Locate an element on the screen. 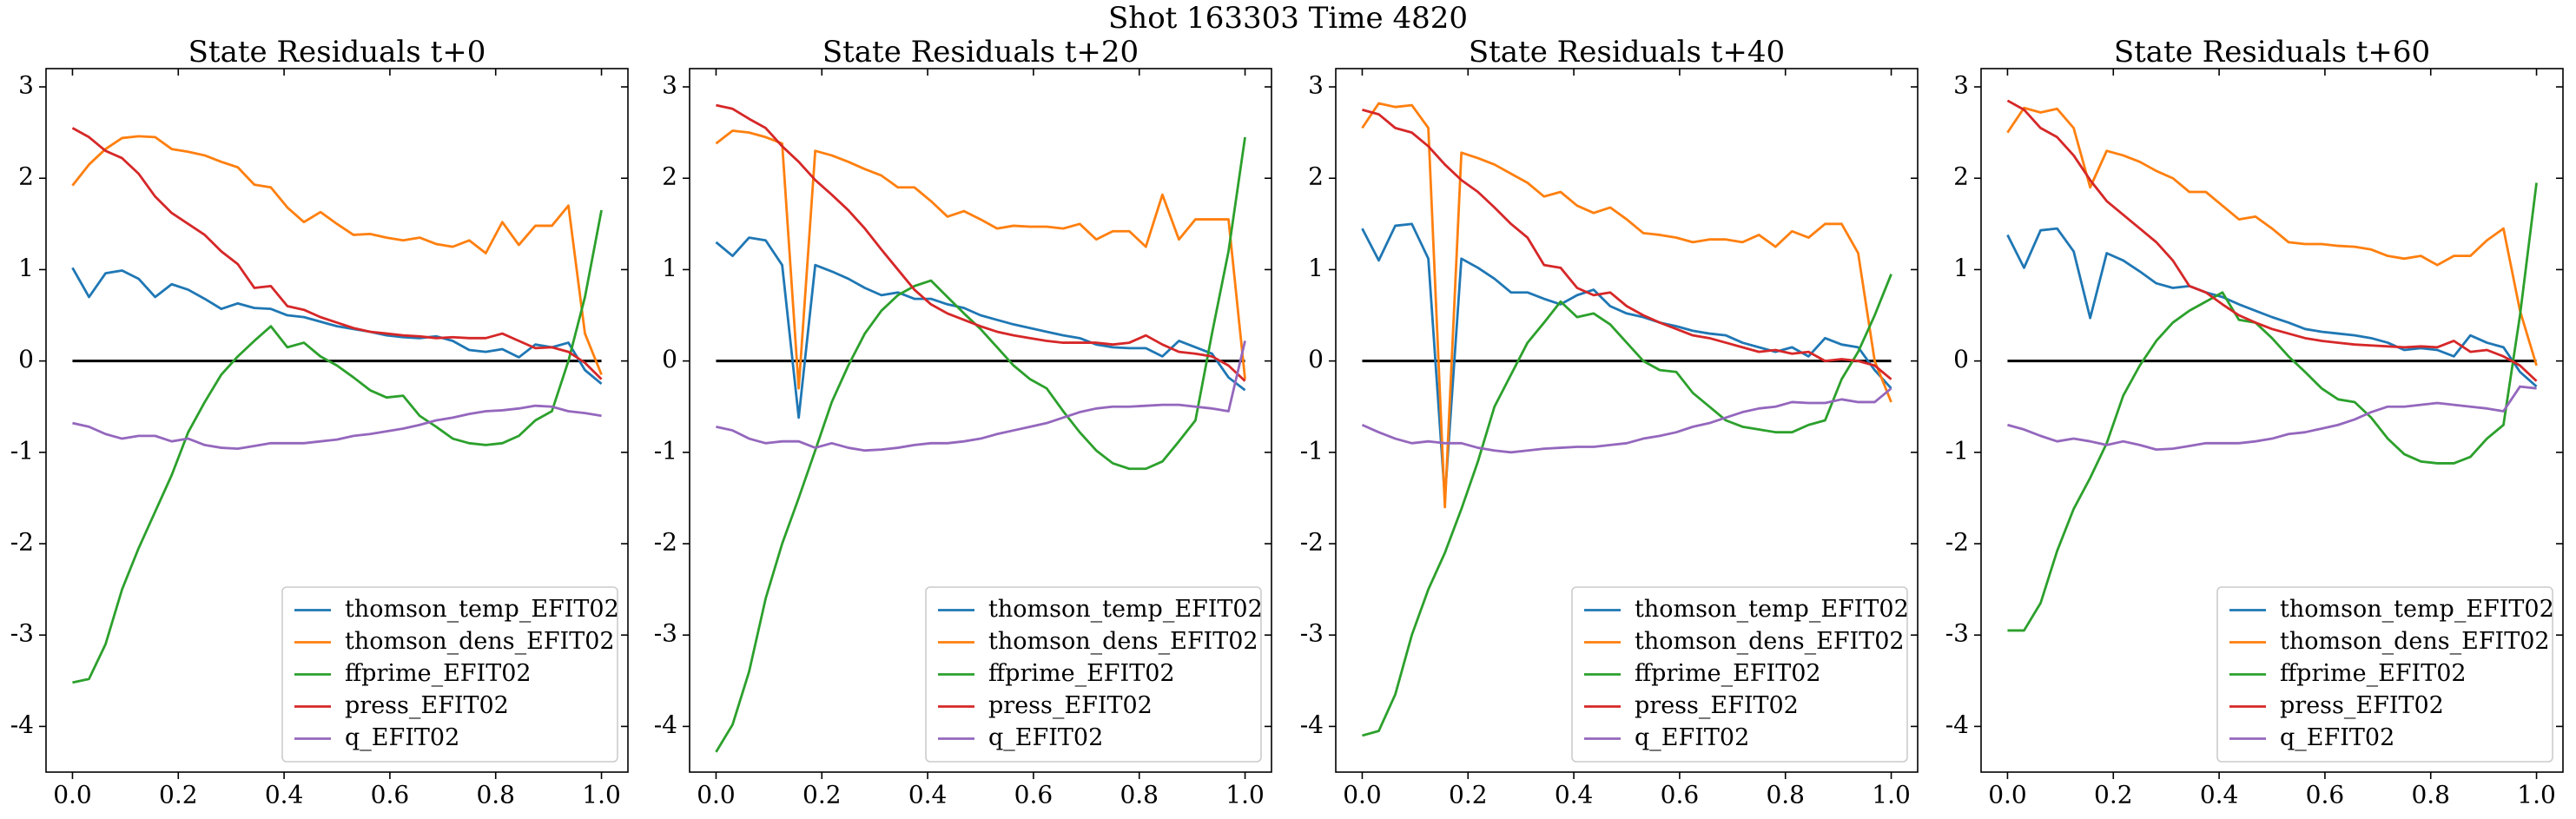  subplot-title: State Residuals t+20 is located at coordinates (980, 52).